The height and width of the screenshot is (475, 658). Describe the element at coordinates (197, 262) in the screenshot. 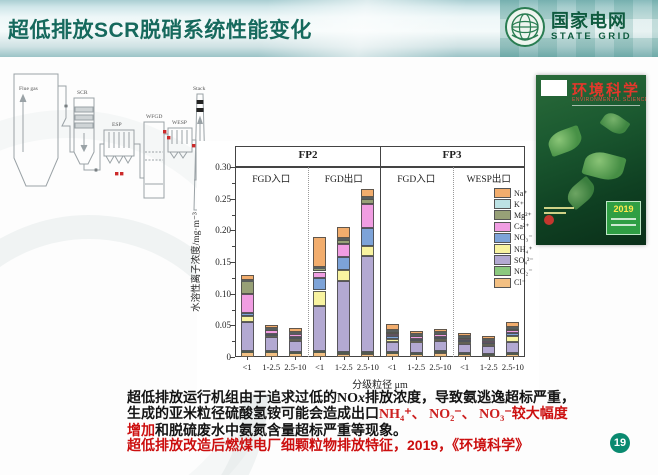

I see `y-axis-title: 水溶性离子浓度/mg·m⁻³` at that location.